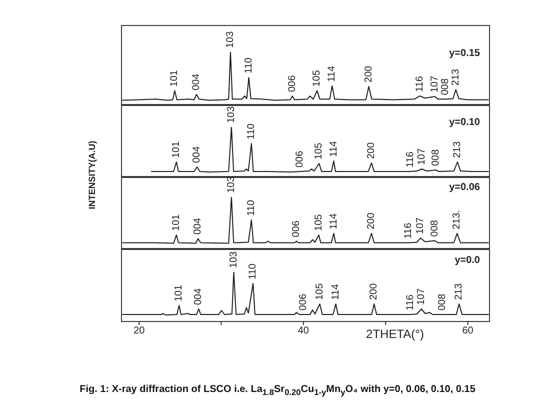 The width and height of the screenshot is (555, 412). Describe the element at coordinates (464, 54) in the screenshot. I see `text: y=0.15` at that location.